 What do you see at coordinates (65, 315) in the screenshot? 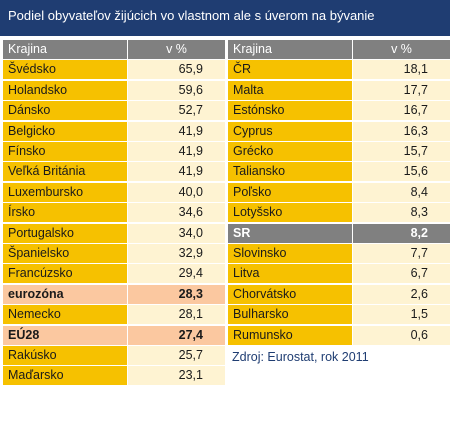
I see `country-cell: Nemecko` at bounding box center [65, 315].